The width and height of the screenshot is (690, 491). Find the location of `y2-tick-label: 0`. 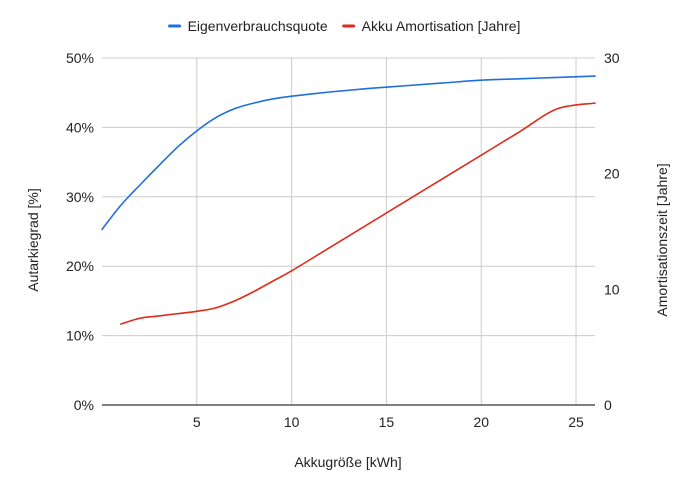

y2-tick-label: 0 is located at coordinates (608, 405).